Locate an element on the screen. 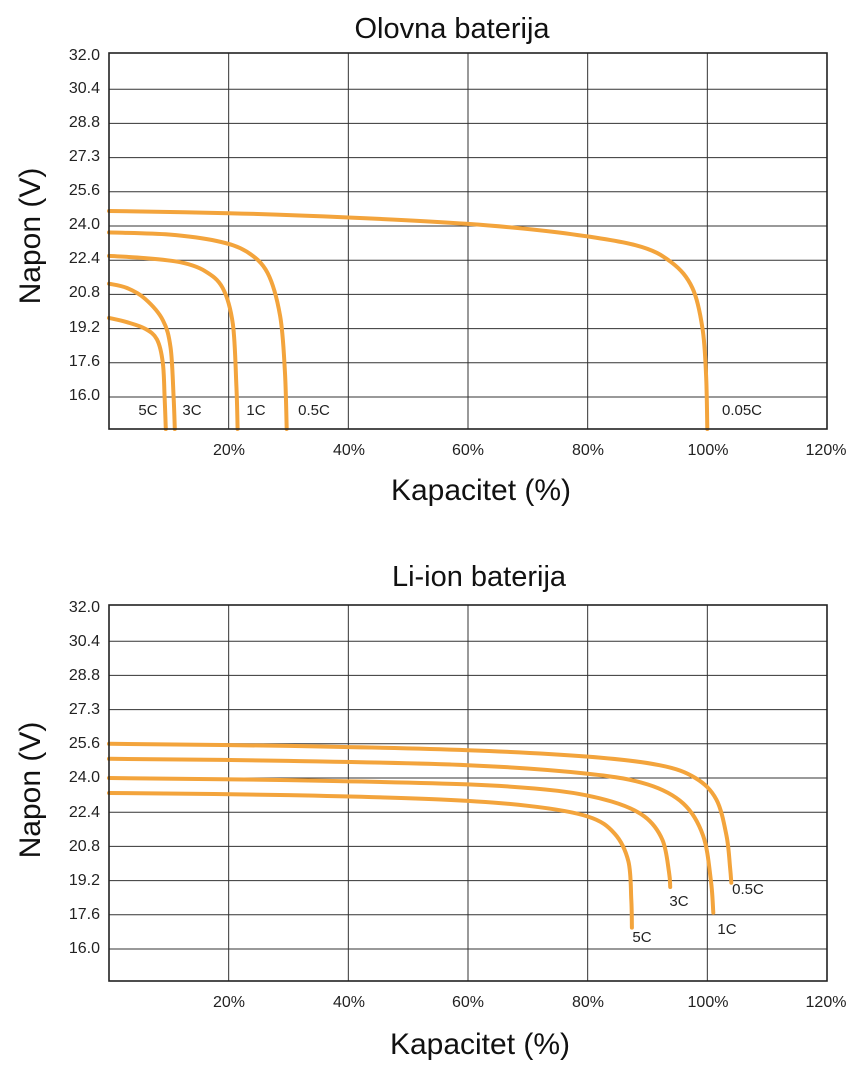 The height and width of the screenshot is (1066, 860). curve-label: 0.05C is located at coordinates (742, 410).